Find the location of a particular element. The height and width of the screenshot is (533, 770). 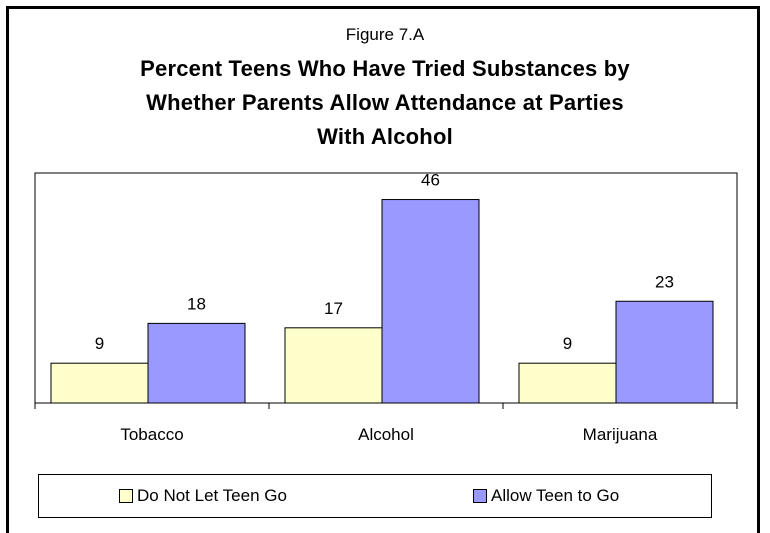

data-label: 46 is located at coordinates (430, 180).